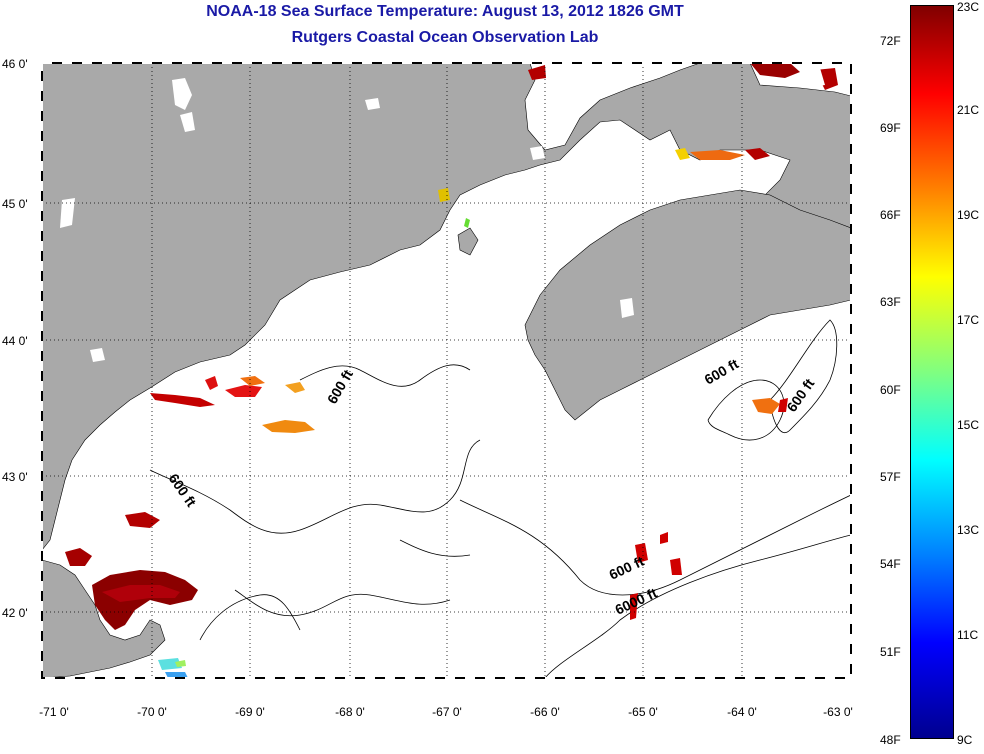 The image size is (984, 754). Describe the element at coordinates (890, 215) in the screenshot. I see `colorbar-f-label: 66F` at that location.